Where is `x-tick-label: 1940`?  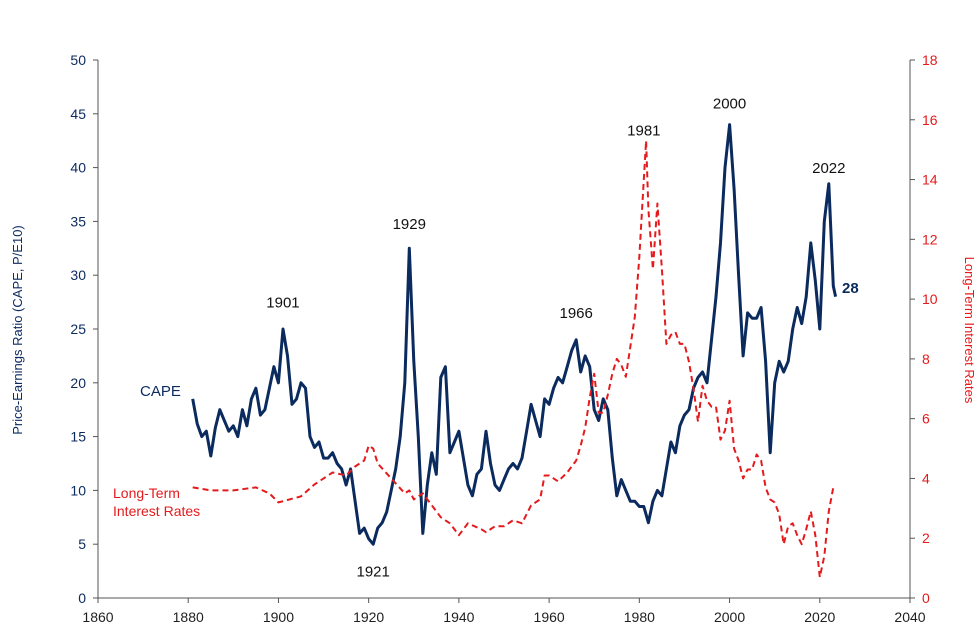 x-tick-label: 1940 is located at coordinates (458, 617).